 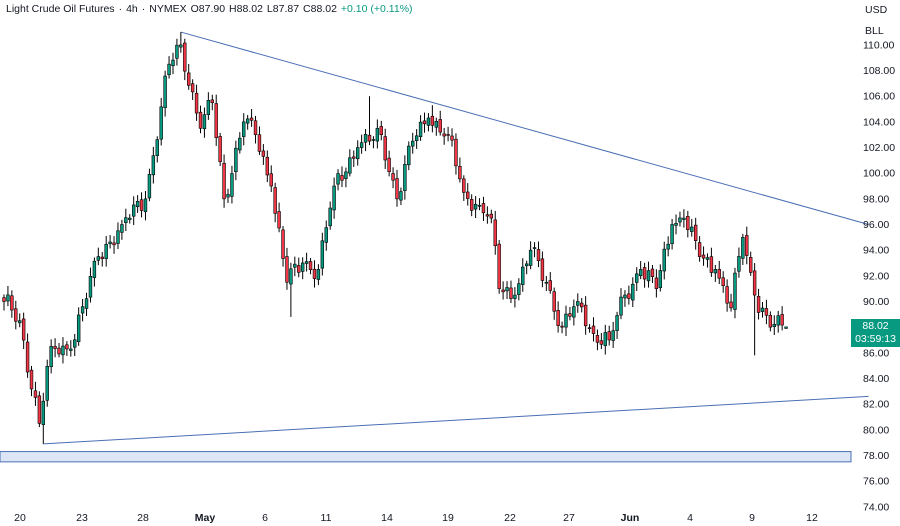 I want to click on price-tick-label: 90.00, so click(x=876, y=302).